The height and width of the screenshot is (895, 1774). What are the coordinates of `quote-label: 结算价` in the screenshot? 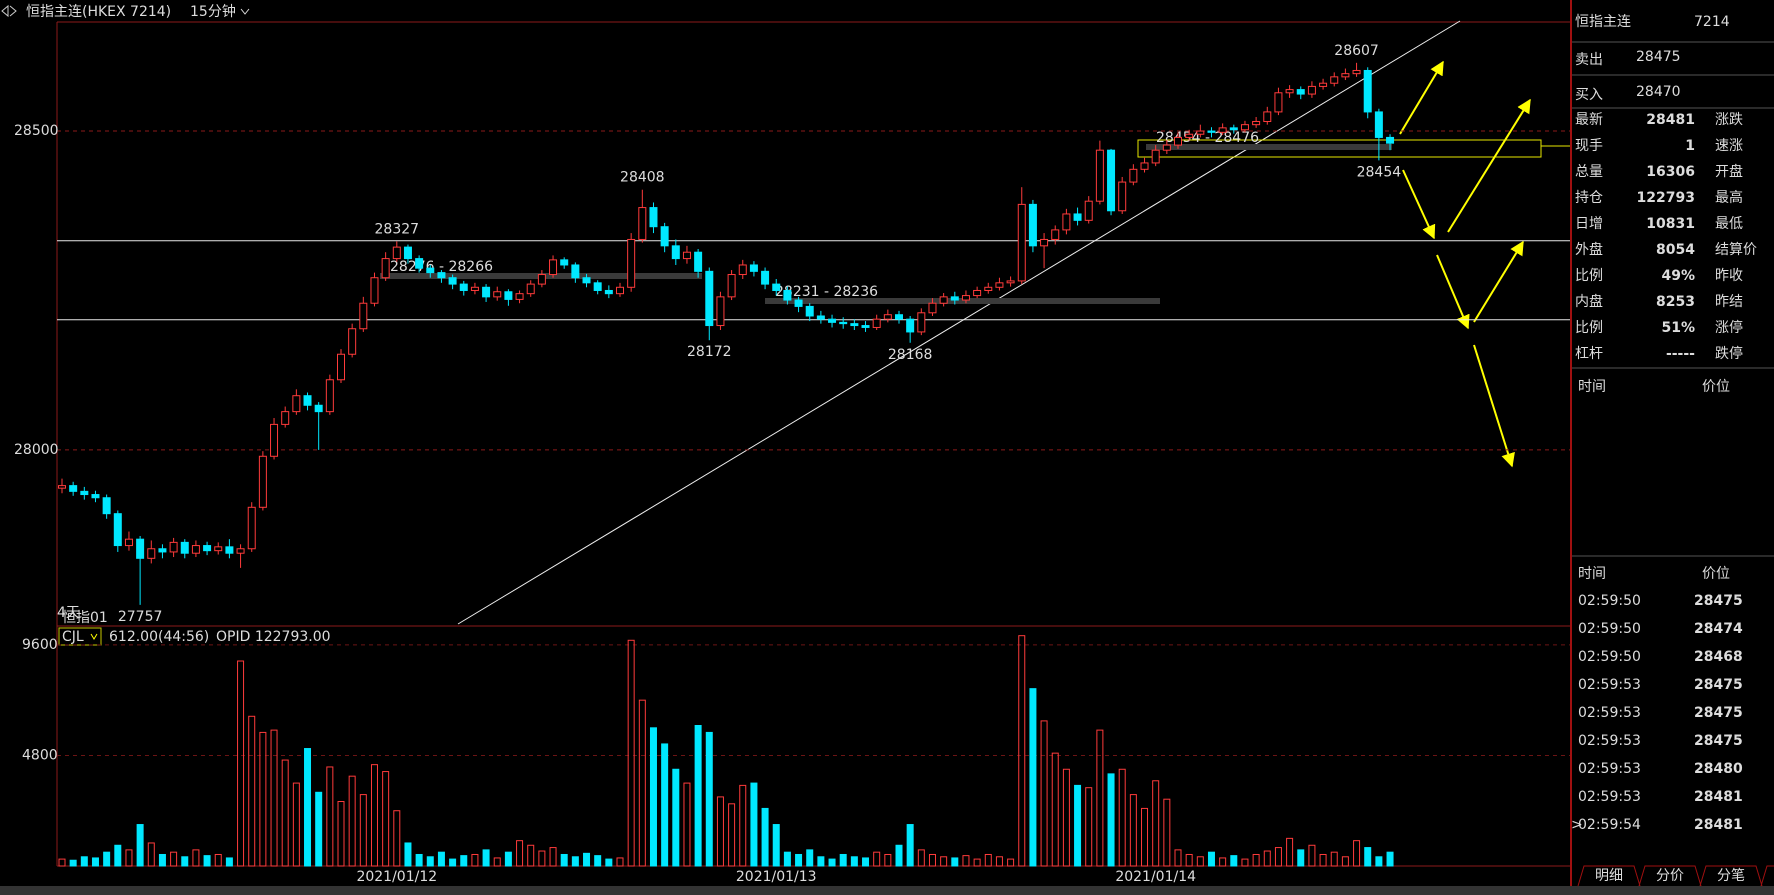 It's located at (1736, 250).